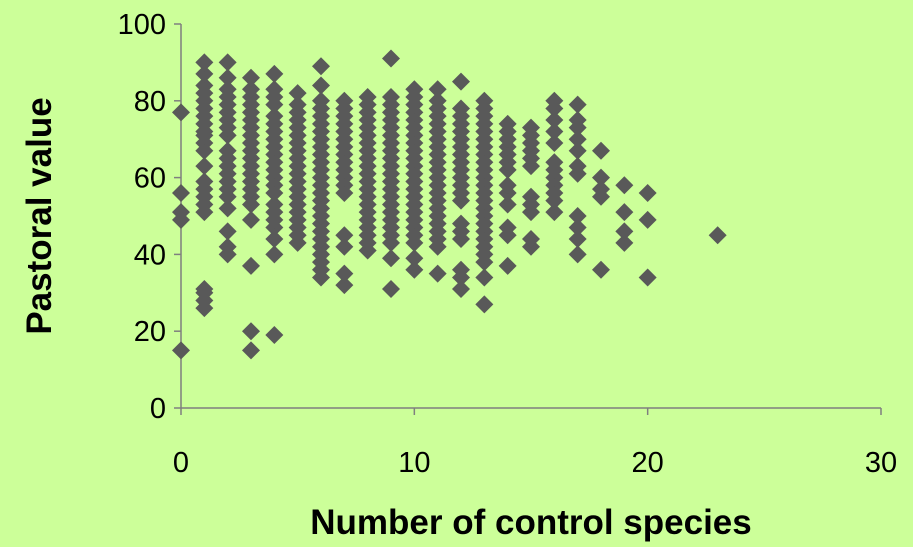  I want to click on y-tick-label: 0, so click(158, 409).